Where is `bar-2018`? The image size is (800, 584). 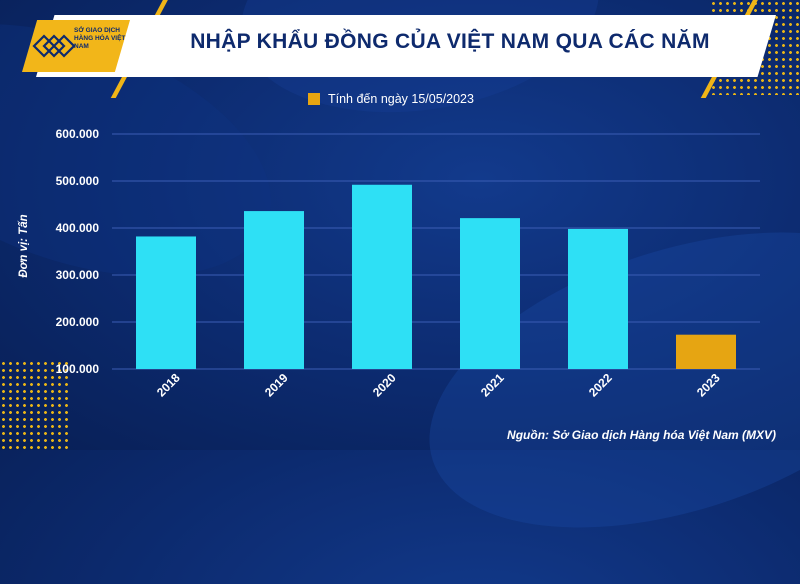 bar-2018 is located at coordinates (166, 302).